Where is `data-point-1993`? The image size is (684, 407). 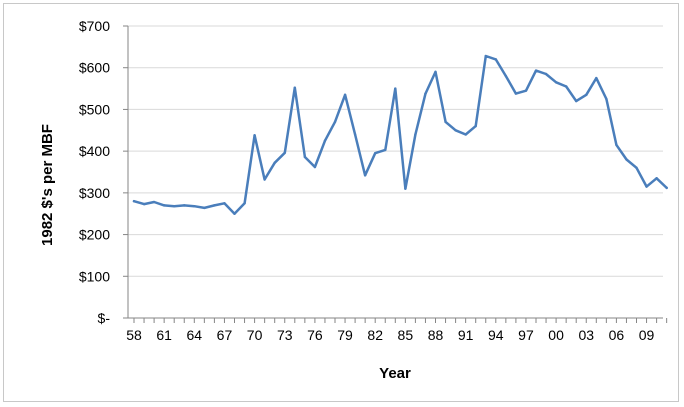 data-point-1993 is located at coordinates (485, 56).